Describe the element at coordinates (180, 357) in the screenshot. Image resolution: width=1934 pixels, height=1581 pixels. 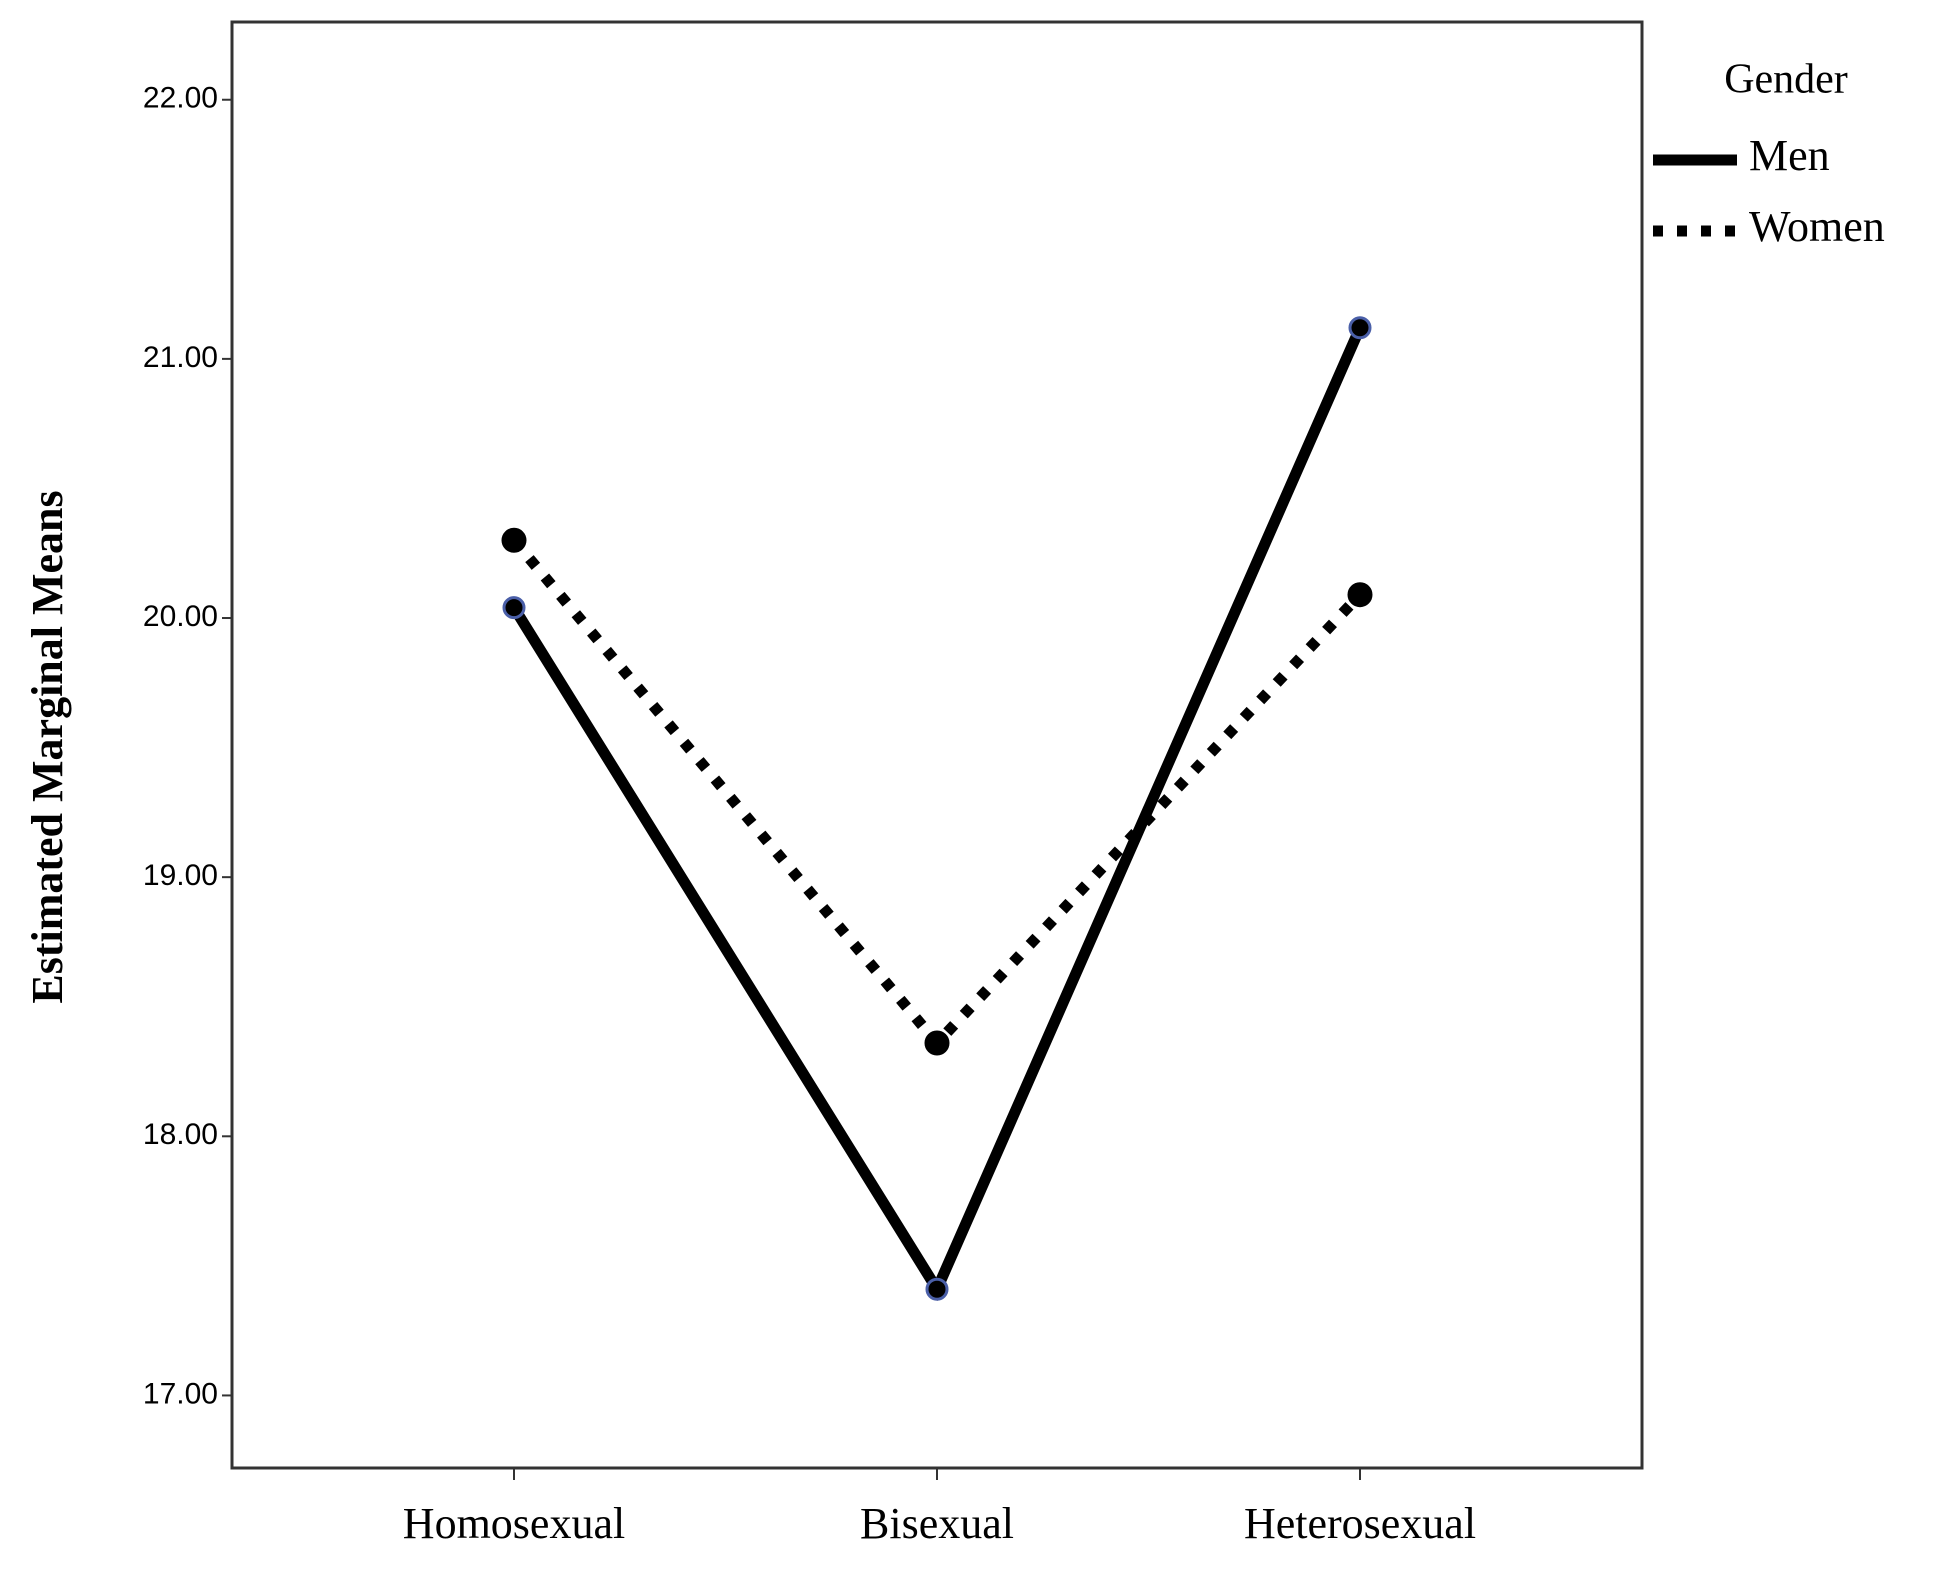
I see `y-tick-label: 21.00` at that location.